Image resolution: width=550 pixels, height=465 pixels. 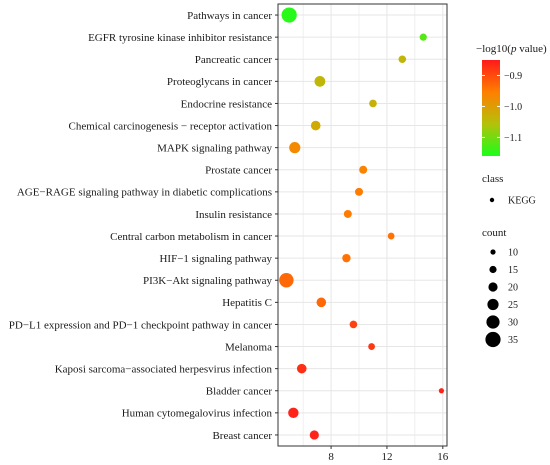 I want to click on color-tick-label: −1.0, so click(x=513, y=107).